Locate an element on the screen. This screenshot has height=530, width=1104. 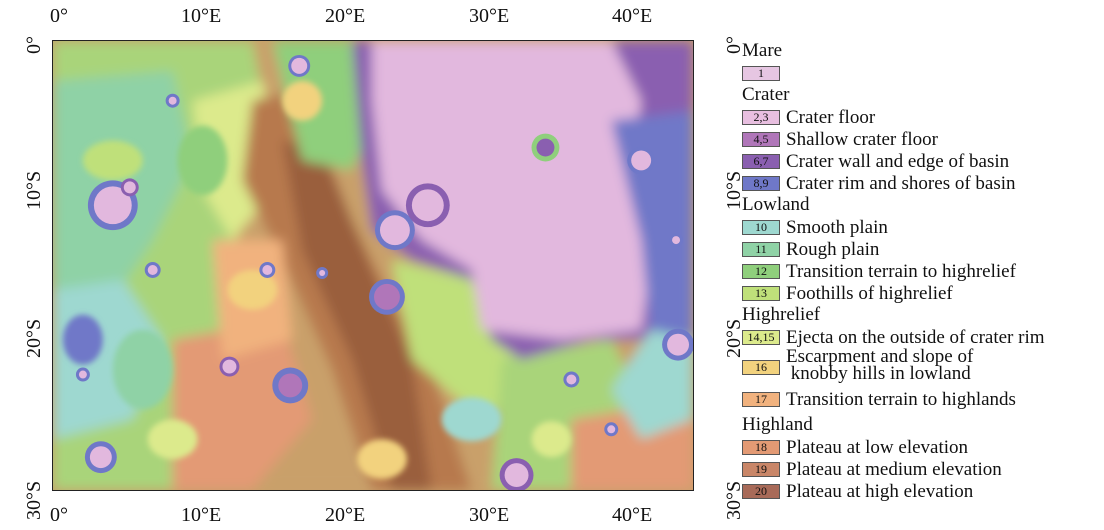
right-tick-10s: 10°S is located at coordinates (734, 190).